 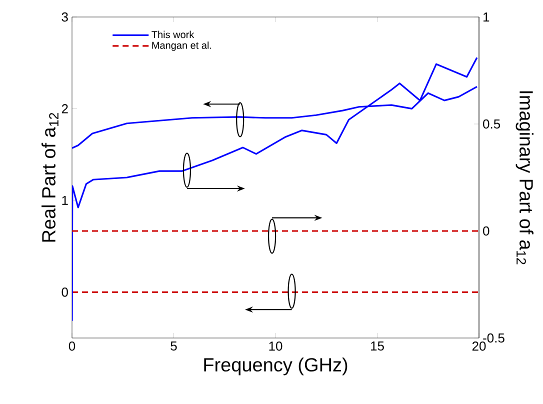 I want to click on x-tick-label: 10, so click(x=275, y=346).